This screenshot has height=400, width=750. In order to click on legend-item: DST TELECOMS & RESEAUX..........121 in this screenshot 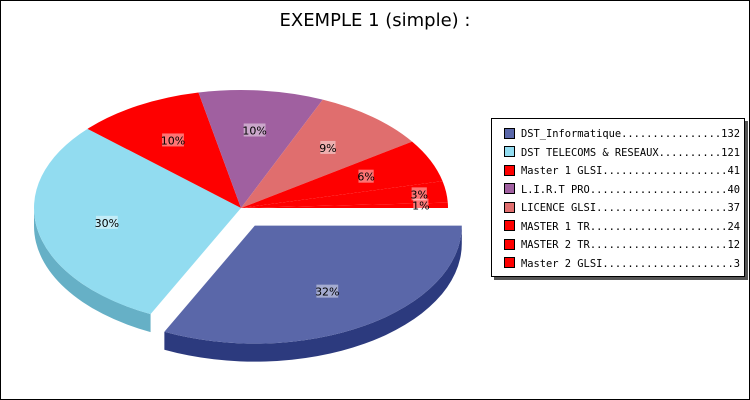, I will do `click(622, 153)`.